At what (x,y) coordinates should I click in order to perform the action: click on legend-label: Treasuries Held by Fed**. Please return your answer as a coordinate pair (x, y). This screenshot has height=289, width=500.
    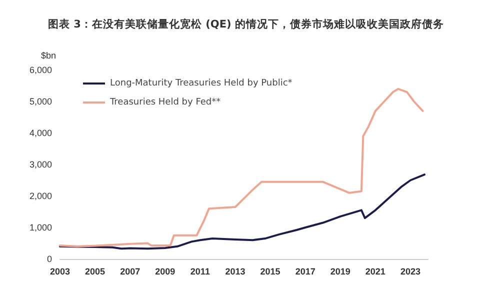
    Looking at the image, I should click on (165, 103).